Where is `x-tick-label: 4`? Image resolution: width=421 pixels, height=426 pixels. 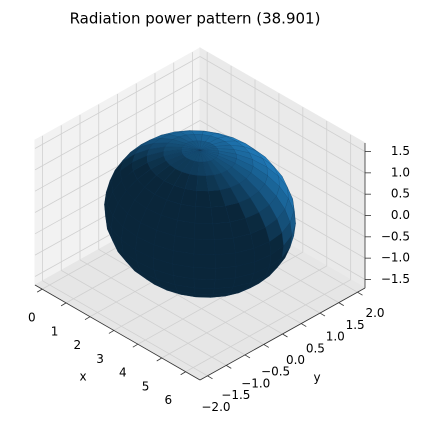 x-tick-label: 4 is located at coordinates (123, 373).